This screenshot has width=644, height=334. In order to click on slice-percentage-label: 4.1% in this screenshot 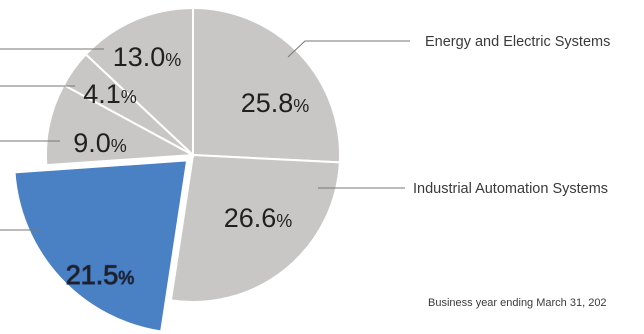, I will do `click(110, 94)`.